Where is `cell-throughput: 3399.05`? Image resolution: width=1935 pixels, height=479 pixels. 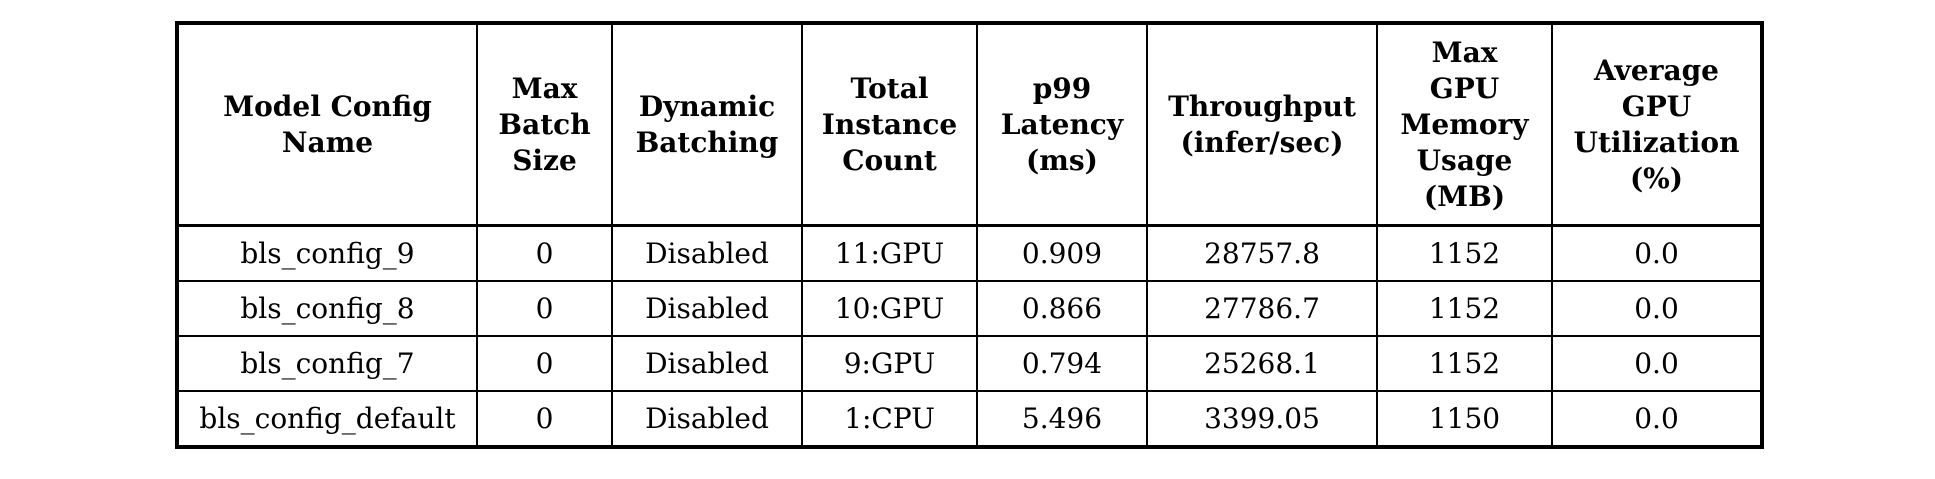
cell-throughput: 3399.05 is located at coordinates (1262, 419).